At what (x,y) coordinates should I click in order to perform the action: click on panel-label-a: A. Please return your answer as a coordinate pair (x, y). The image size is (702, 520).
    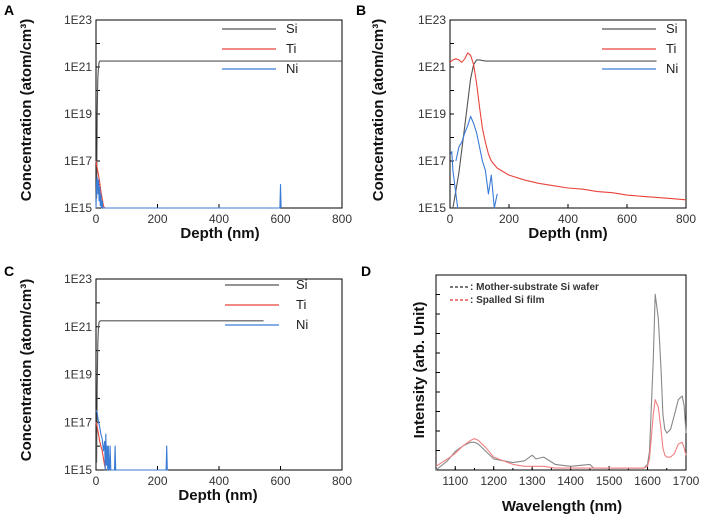
    Looking at the image, I should click on (9, 10).